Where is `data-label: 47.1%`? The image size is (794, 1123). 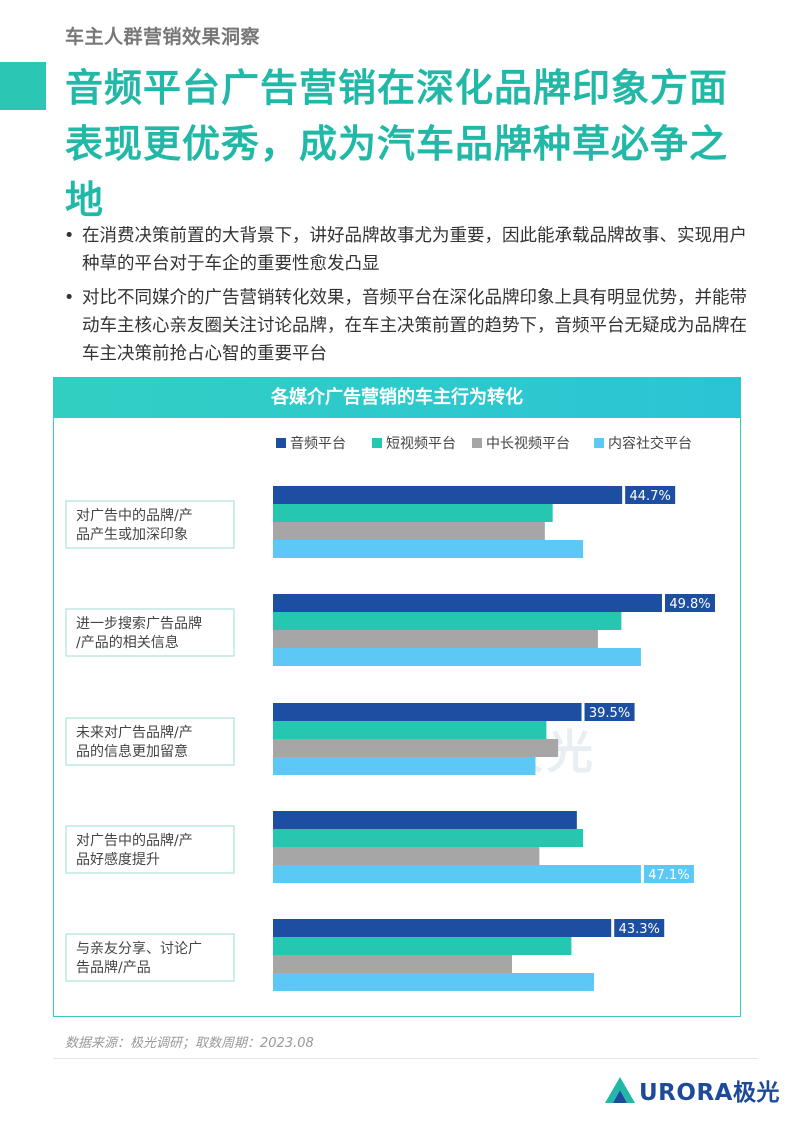
data-label: 47.1% is located at coordinates (668, 875).